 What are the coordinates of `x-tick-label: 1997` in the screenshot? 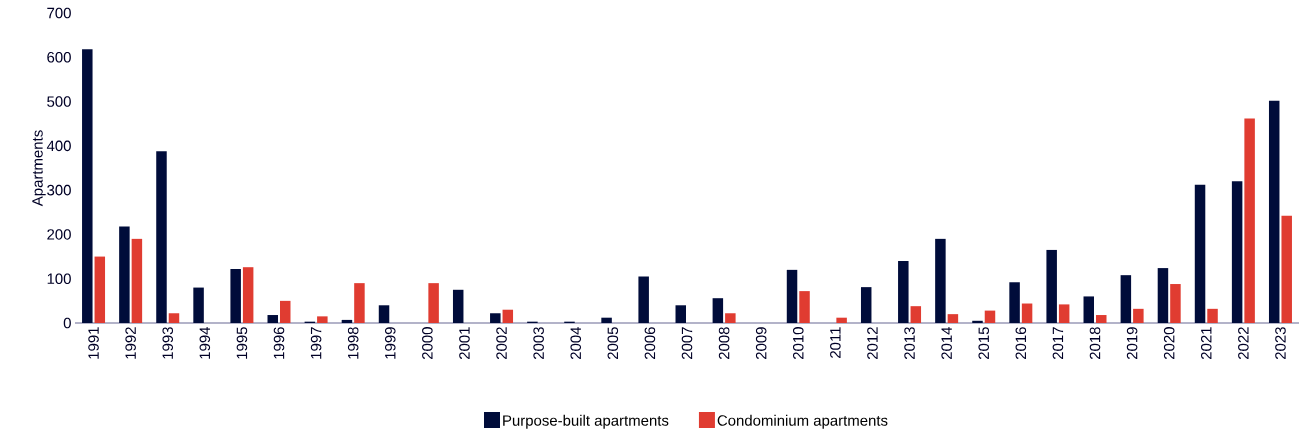 It's located at (316, 343).